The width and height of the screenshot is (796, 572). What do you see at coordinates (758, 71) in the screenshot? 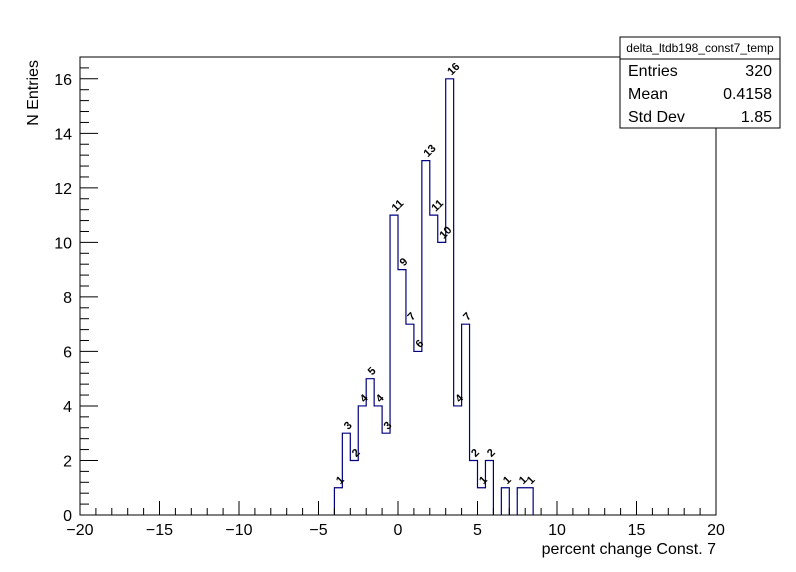
I see `stats-value-0: 320` at bounding box center [758, 71].